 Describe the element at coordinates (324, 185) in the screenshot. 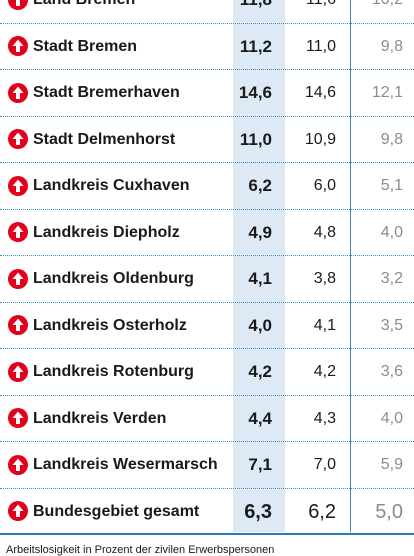

I see `previous-value: 6,0` at that location.